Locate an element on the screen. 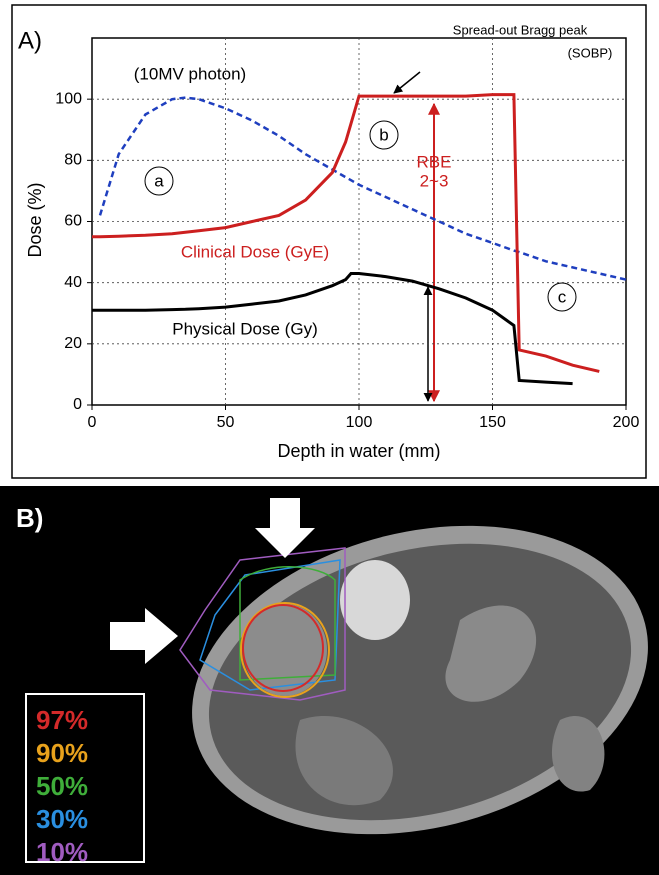  annotation: b is located at coordinates (383, 134).